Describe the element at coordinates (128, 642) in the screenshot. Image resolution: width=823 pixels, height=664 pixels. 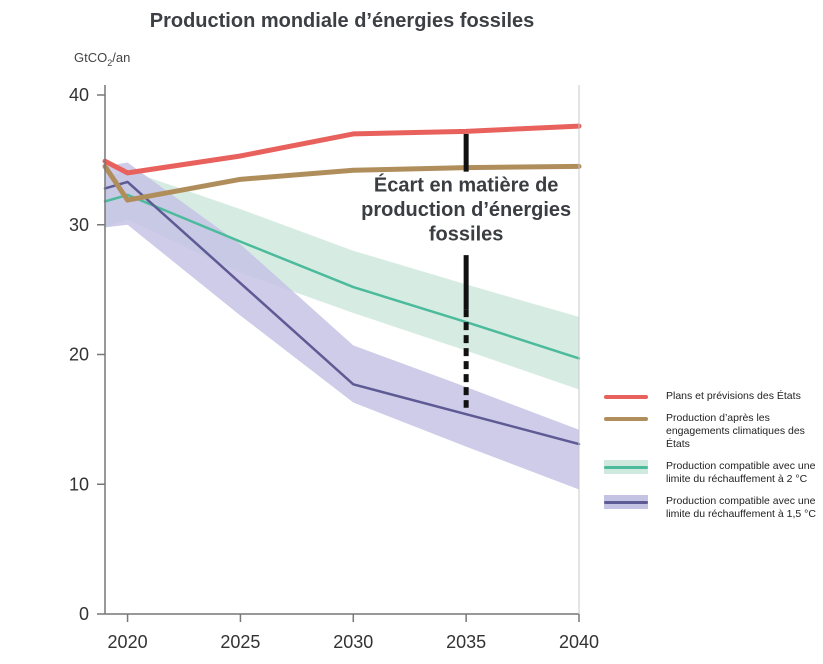
I see `x-tick-label: 2020` at that location.